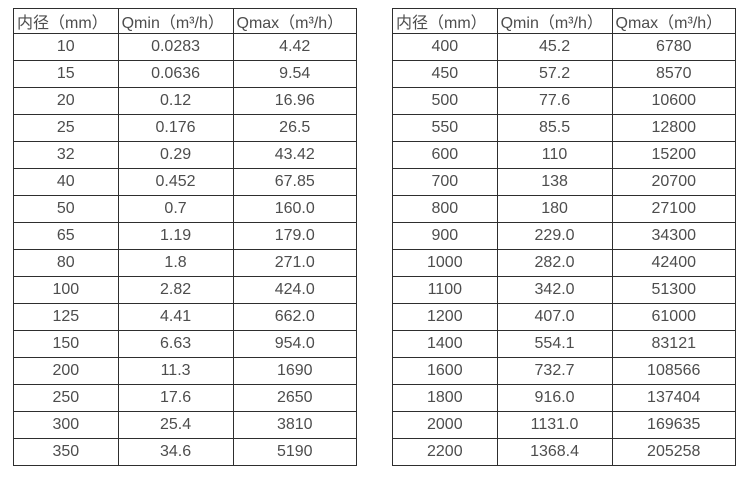 The height and width of the screenshot is (483, 750). Describe the element at coordinates (66, 263) in the screenshot. I see `table-cell: 80` at that location.